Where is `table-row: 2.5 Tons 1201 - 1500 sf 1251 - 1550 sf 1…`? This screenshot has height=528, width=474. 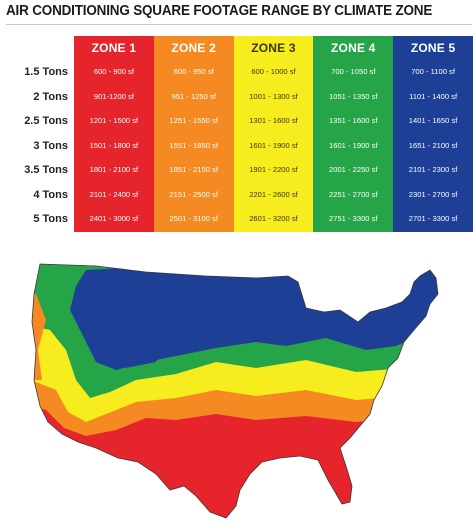
table-row: 2.5 Tons 1201 - 1500 sf 1251 - 1550 sf 1… is located at coordinates (237, 121).